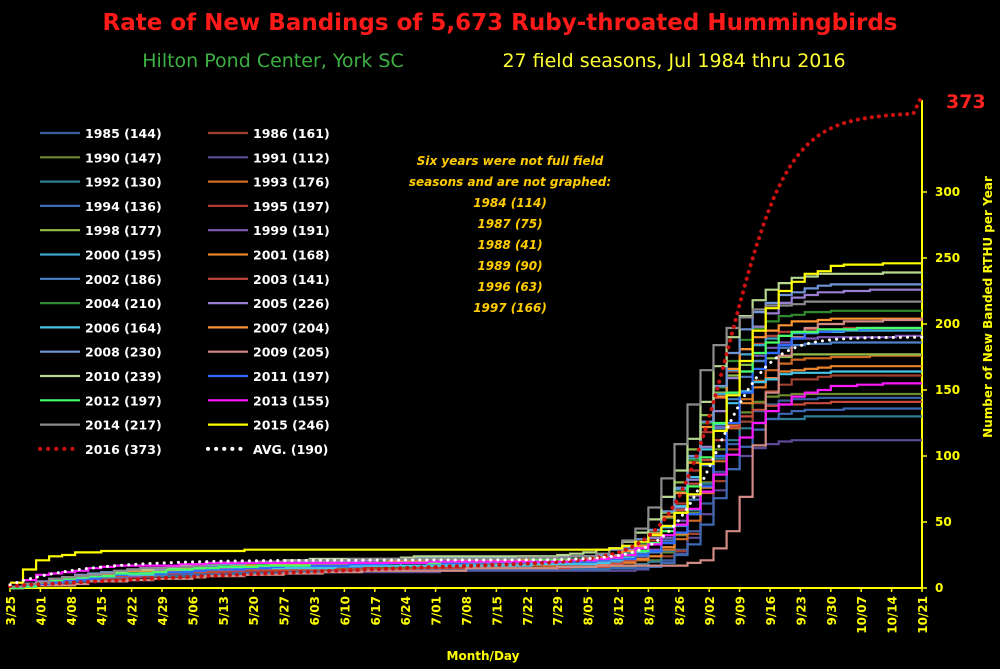  Describe the element at coordinates (123, 255) in the screenshot. I see `legend-label: 2000 (195)` at that location.